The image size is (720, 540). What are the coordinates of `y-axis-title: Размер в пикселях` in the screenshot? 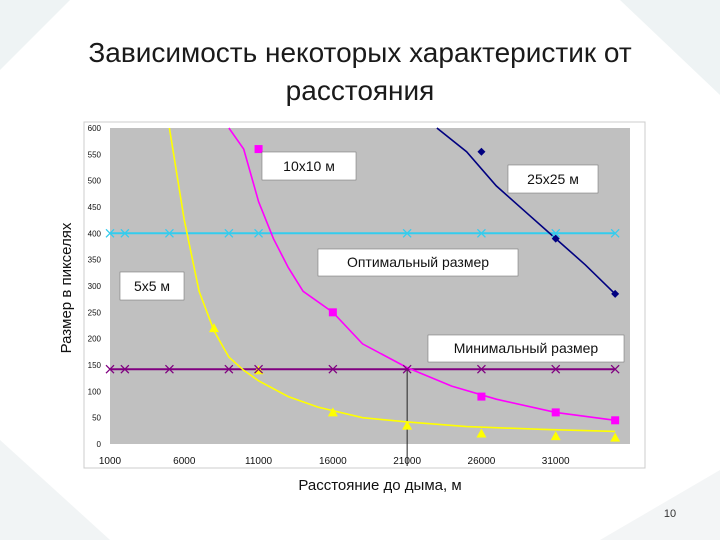 It's located at (66, 287).